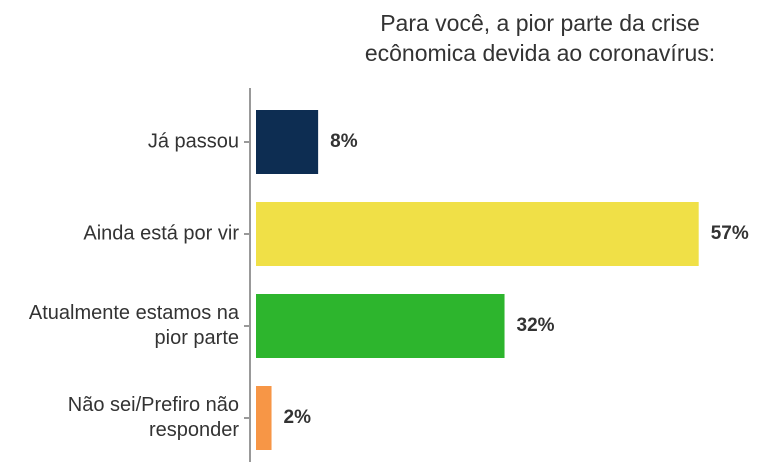 This screenshot has width=762, height=466. What do you see at coordinates (729, 233) in the screenshot?
I see `value-label: 57%` at bounding box center [729, 233].